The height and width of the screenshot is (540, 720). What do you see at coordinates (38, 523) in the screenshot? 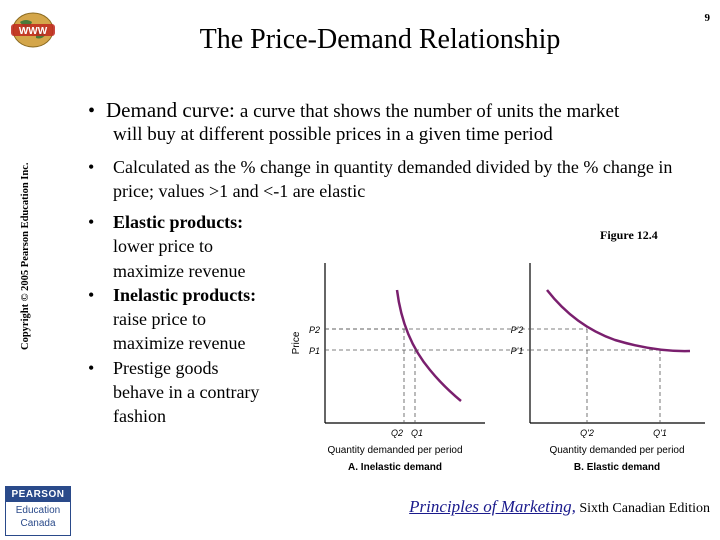
I see `canada-text: Canada` at bounding box center [38, 523].